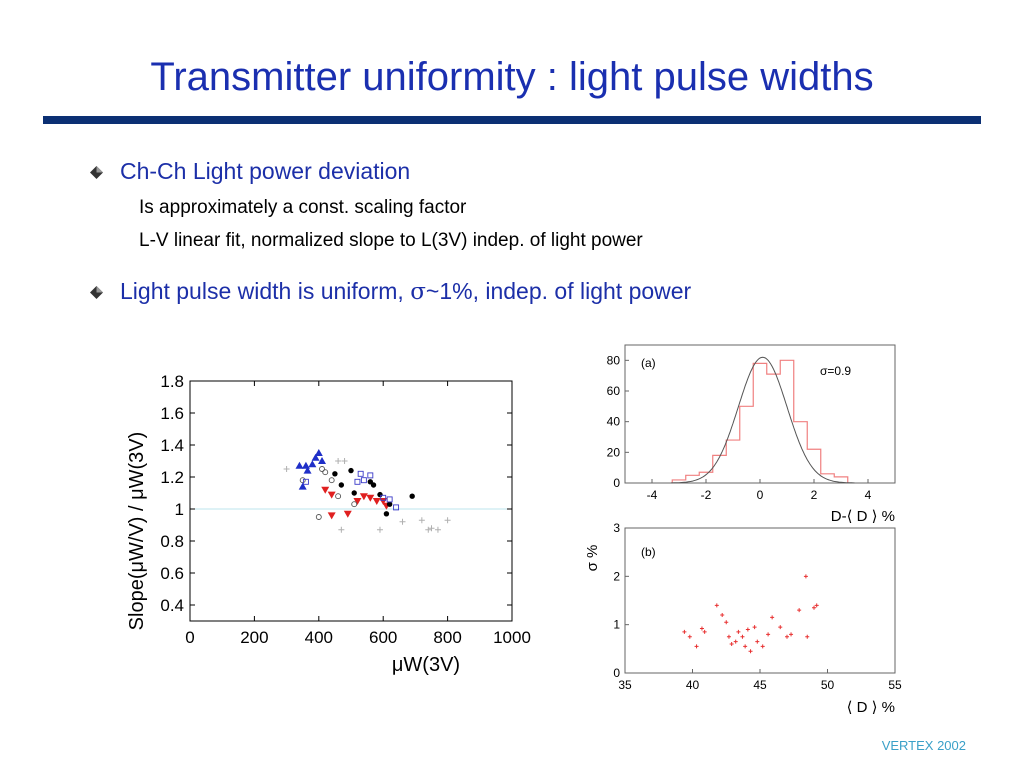 This screenshot has width=1024, height=768. What do you see at coordinates (383, 637) in the screenshot?
I see `x-tick-label: 600` at bounding box center [383, 637].